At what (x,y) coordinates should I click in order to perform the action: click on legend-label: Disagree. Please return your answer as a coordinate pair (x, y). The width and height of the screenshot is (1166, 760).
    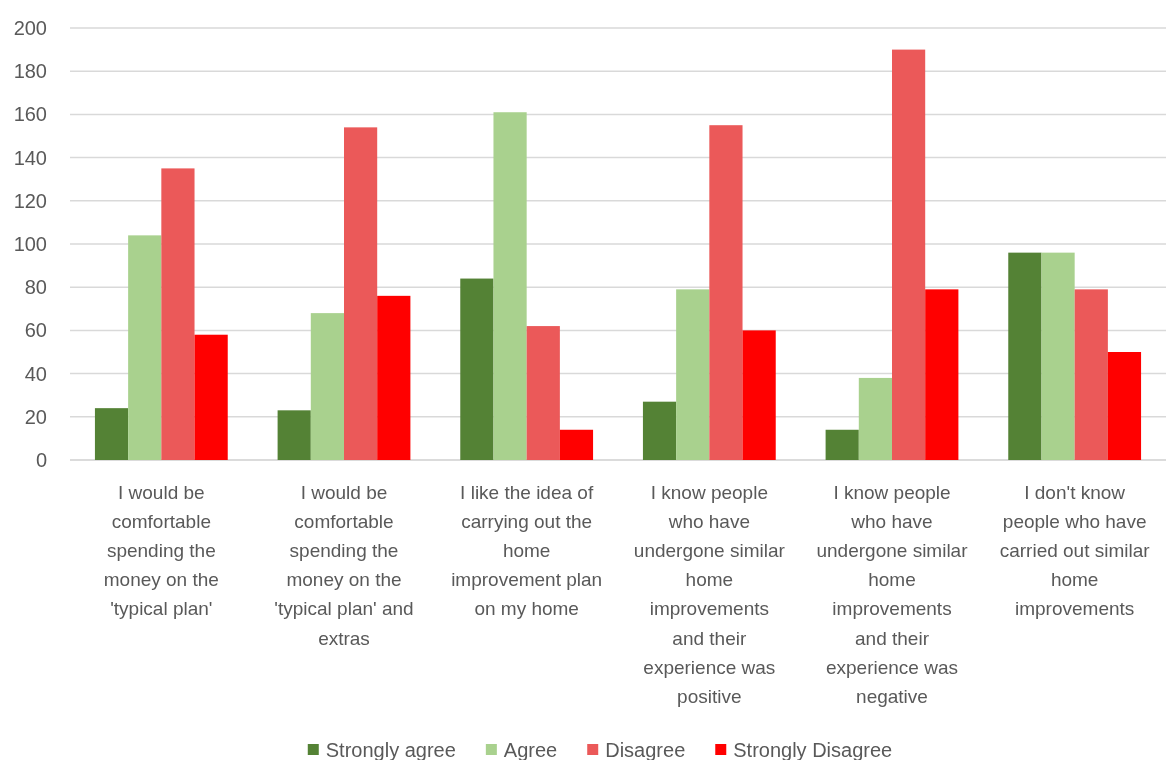
    Looking at the image, I should click on (645, 749).